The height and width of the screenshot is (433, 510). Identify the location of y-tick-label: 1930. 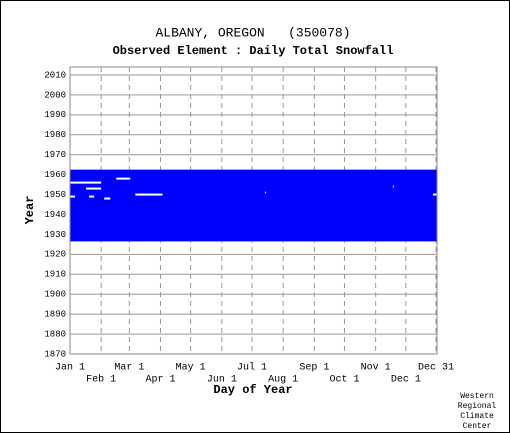
(55, 235).